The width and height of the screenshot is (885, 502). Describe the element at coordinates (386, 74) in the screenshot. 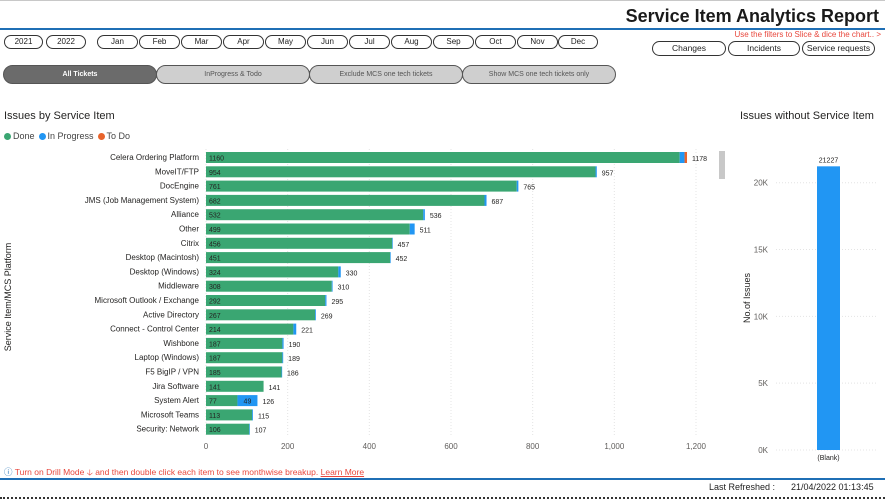

I see `tab-exclude-mcs: Exclude MCS one tech tickets` at that location.